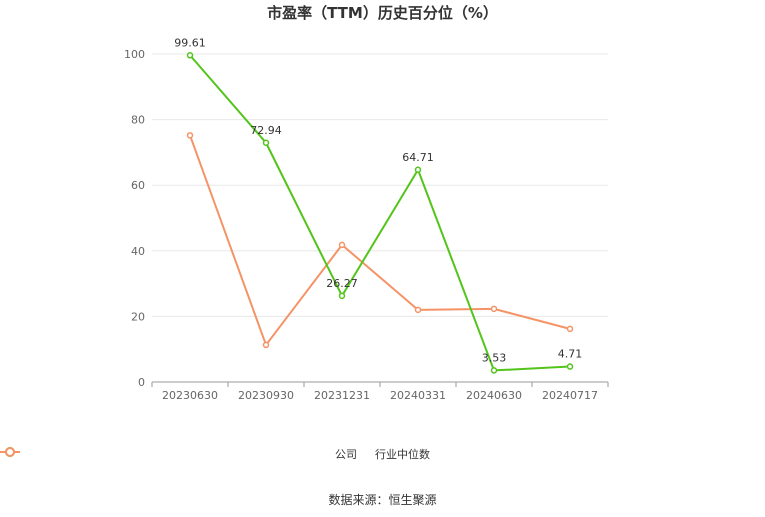  Describe the element at coordinates (382, 500) in the screenshot. I see `data-source: 数据来源：恒生聚源` at that location.